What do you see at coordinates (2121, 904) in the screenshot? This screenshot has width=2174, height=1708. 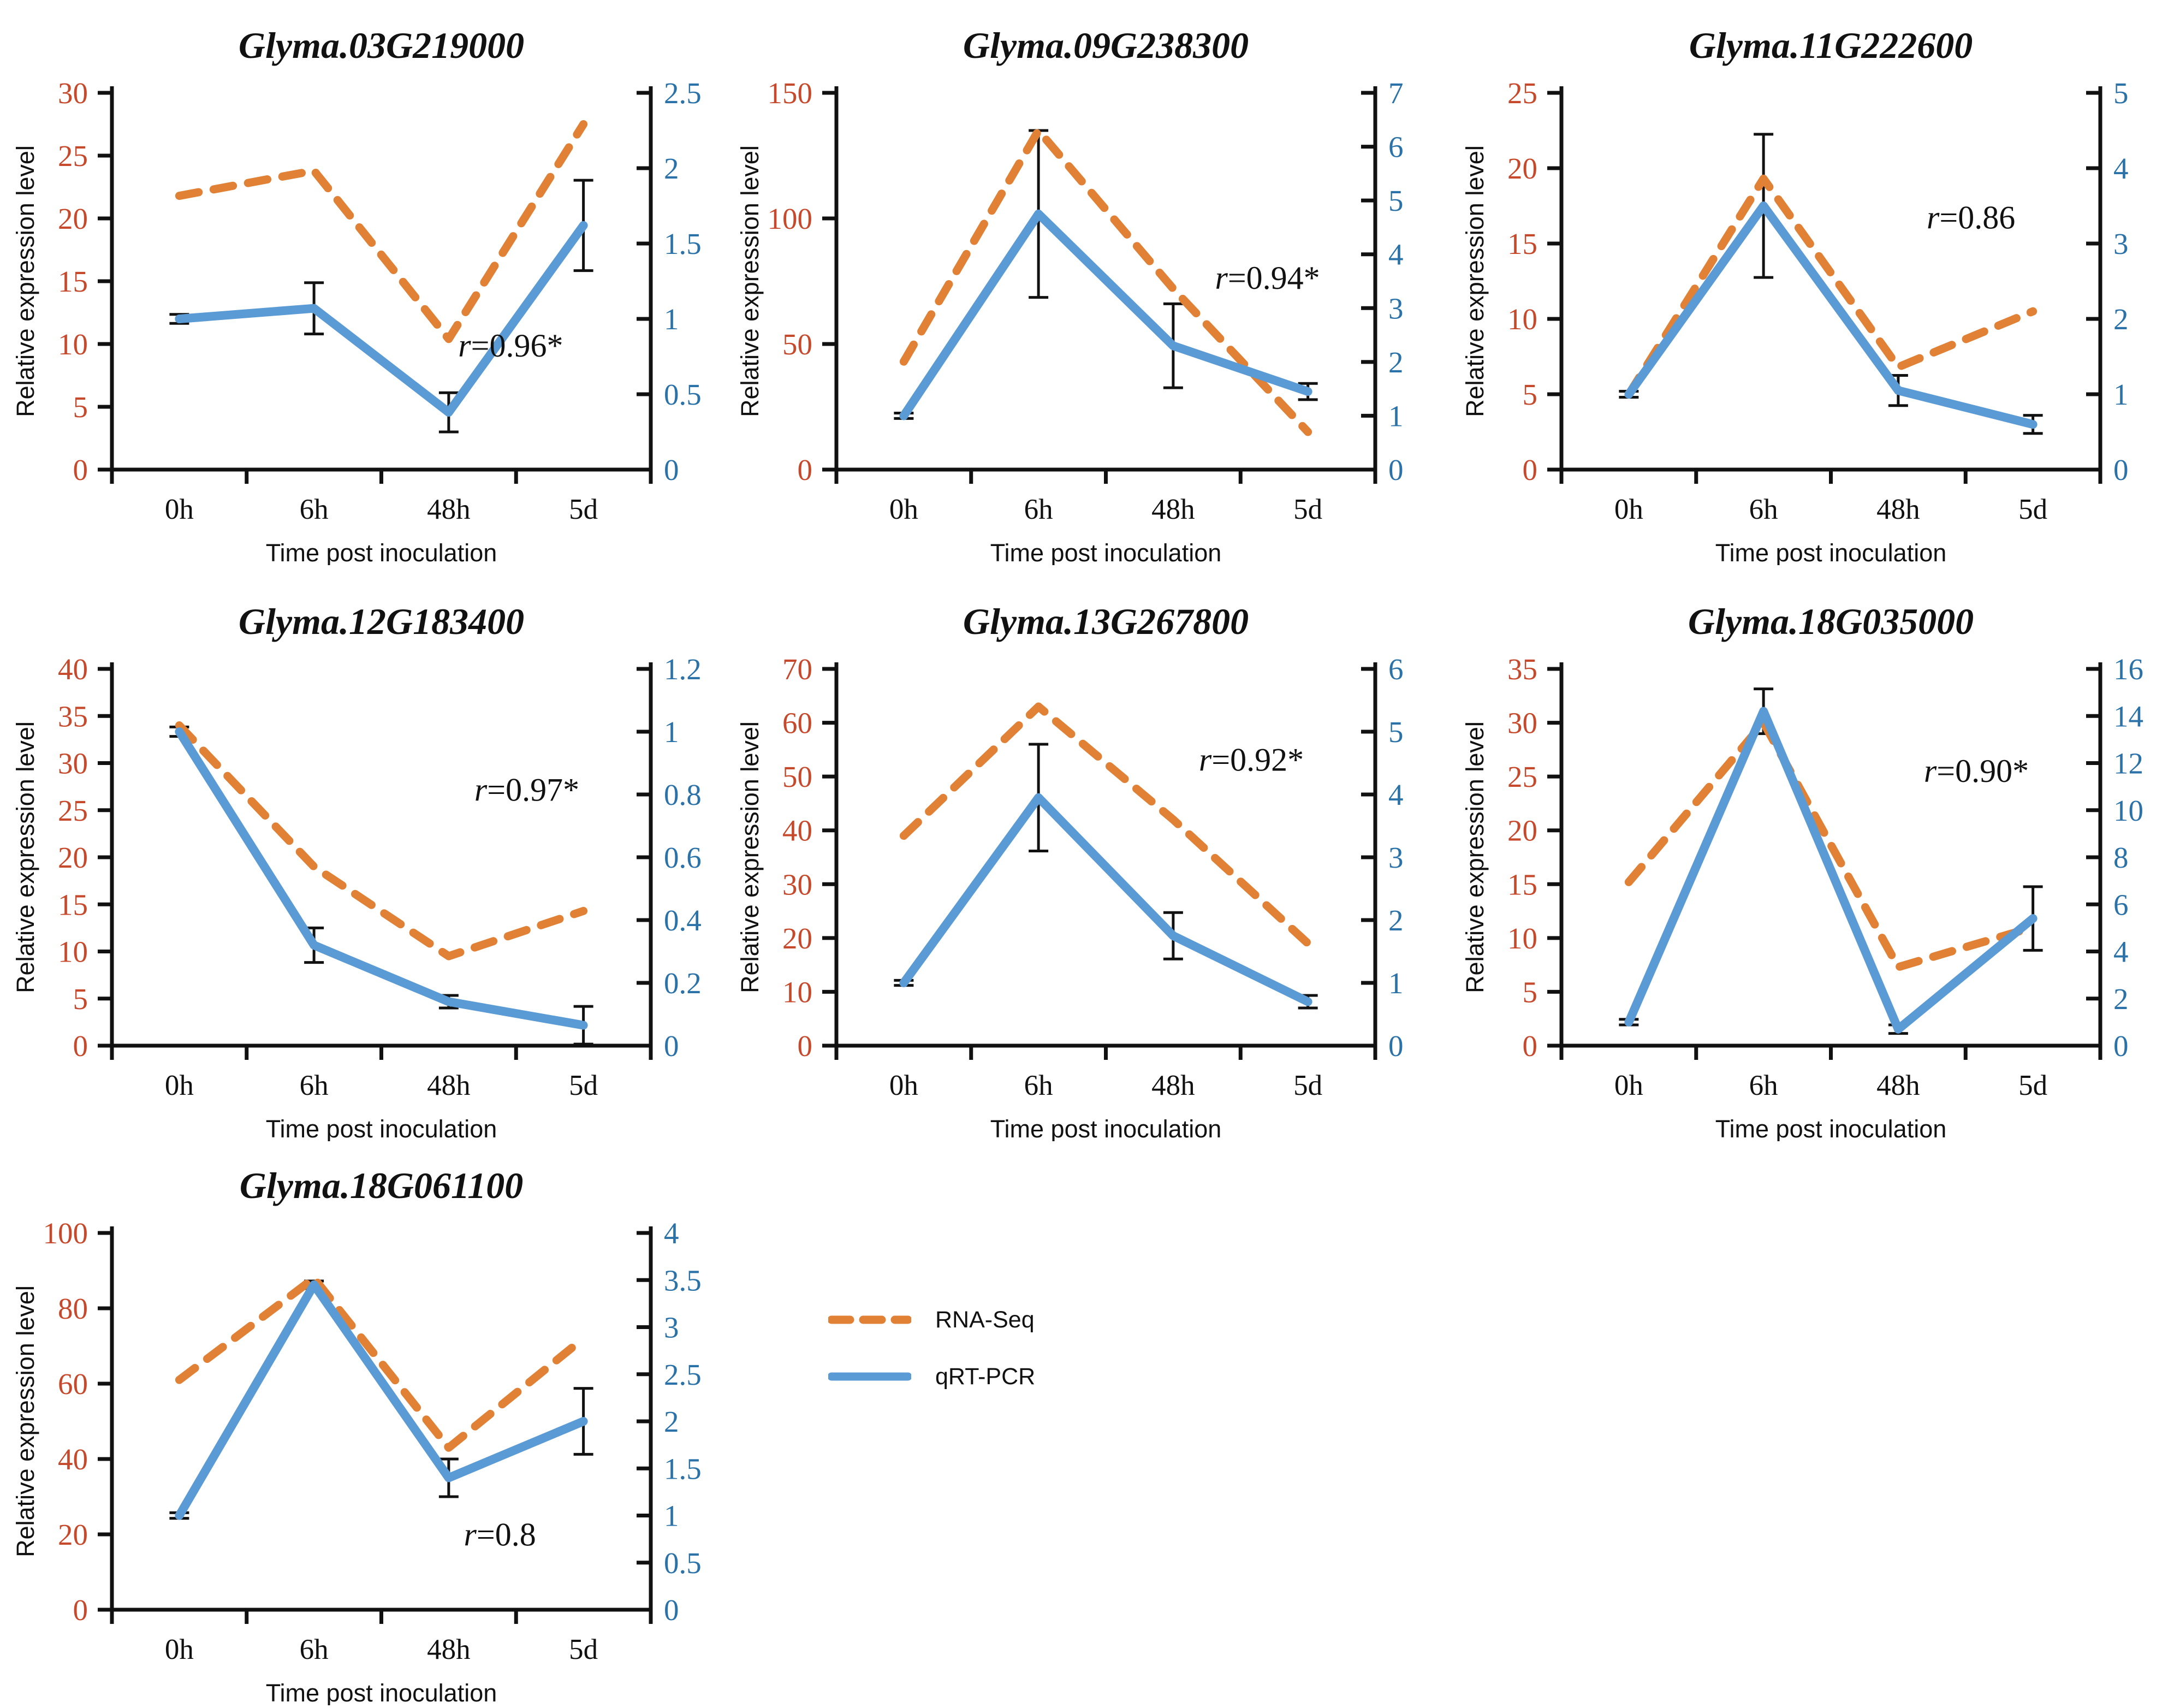 I see `right-axis-tick-label: 6` at bounding box center [2121, 904].